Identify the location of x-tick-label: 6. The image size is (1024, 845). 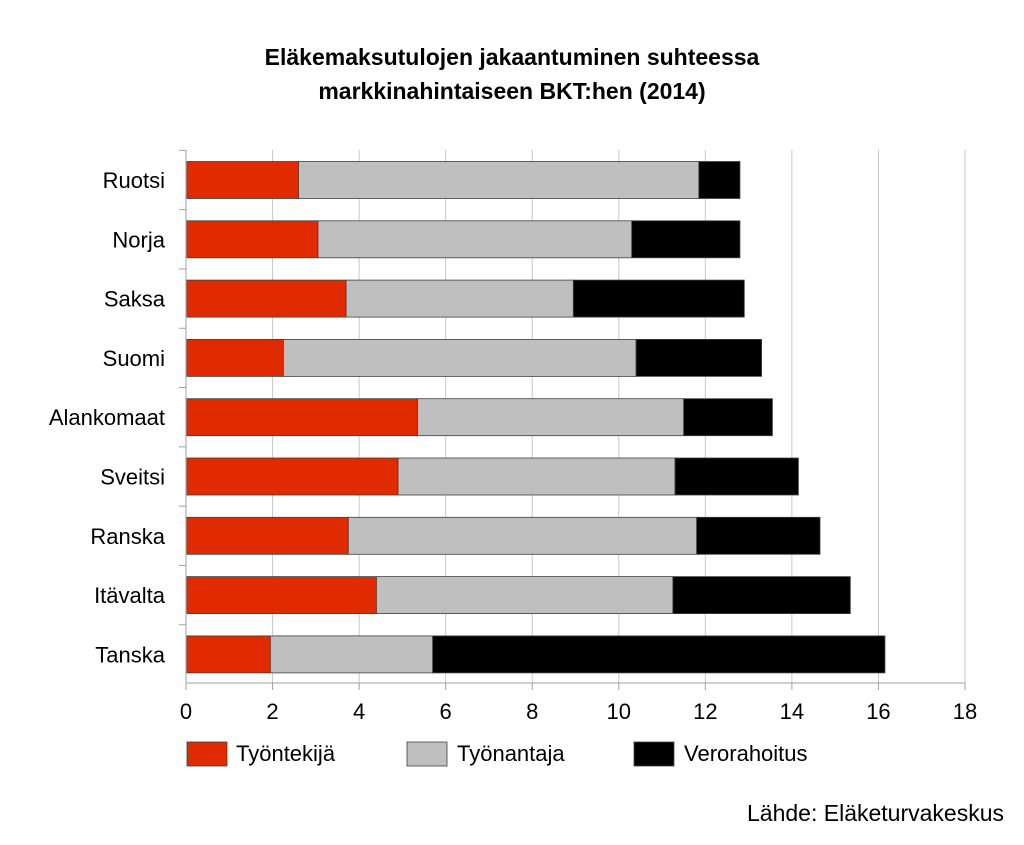
(446, 711).